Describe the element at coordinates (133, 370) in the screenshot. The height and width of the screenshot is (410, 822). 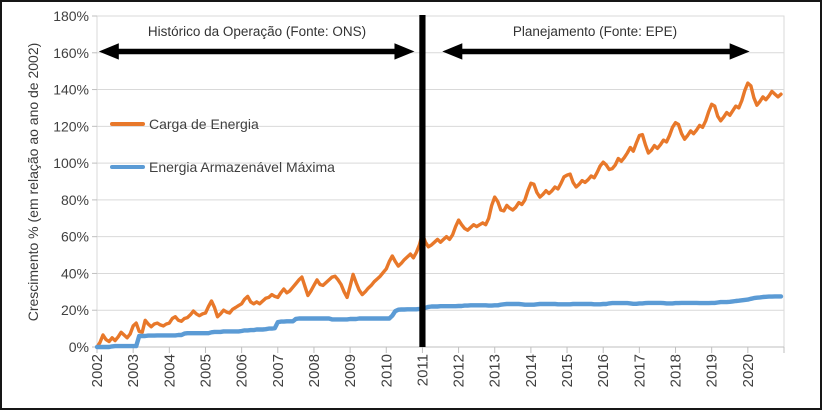
I see `x-tick-label: 2003` at that location.